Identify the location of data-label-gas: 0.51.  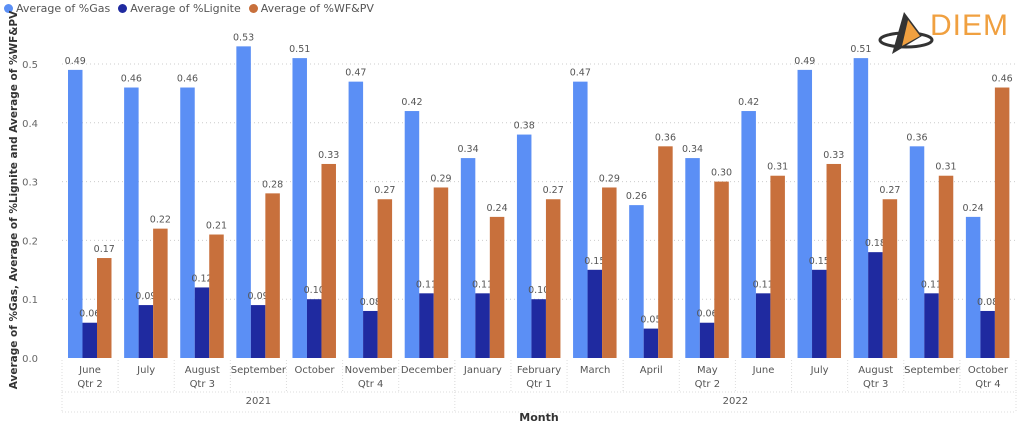
(860, 49).